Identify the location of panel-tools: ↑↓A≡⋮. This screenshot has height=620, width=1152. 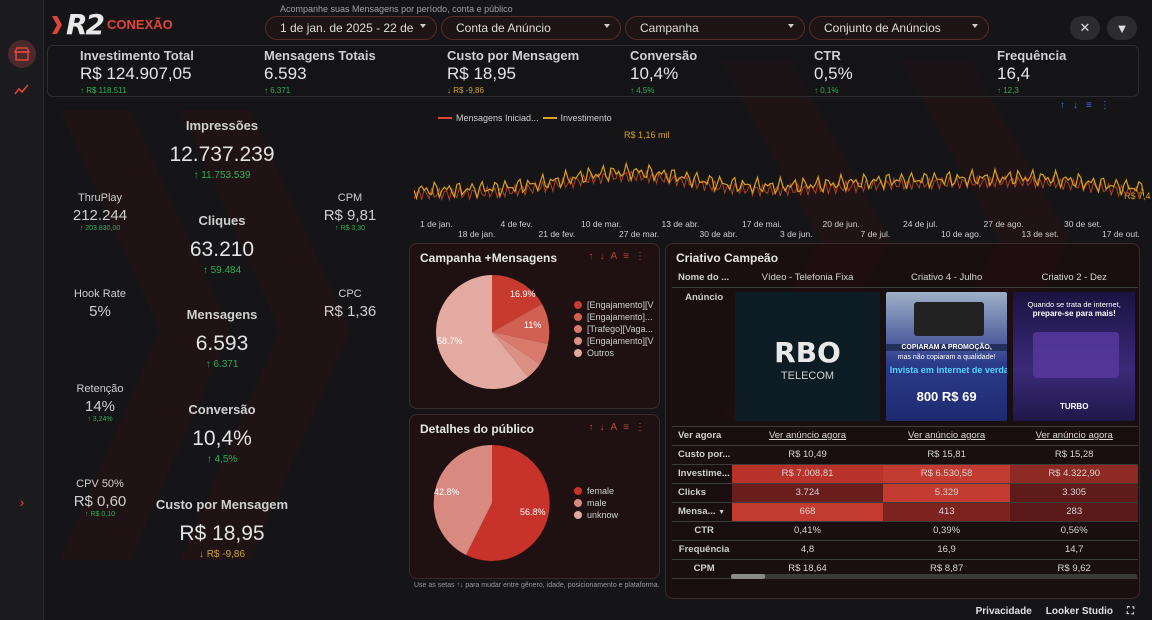
(619, 427).